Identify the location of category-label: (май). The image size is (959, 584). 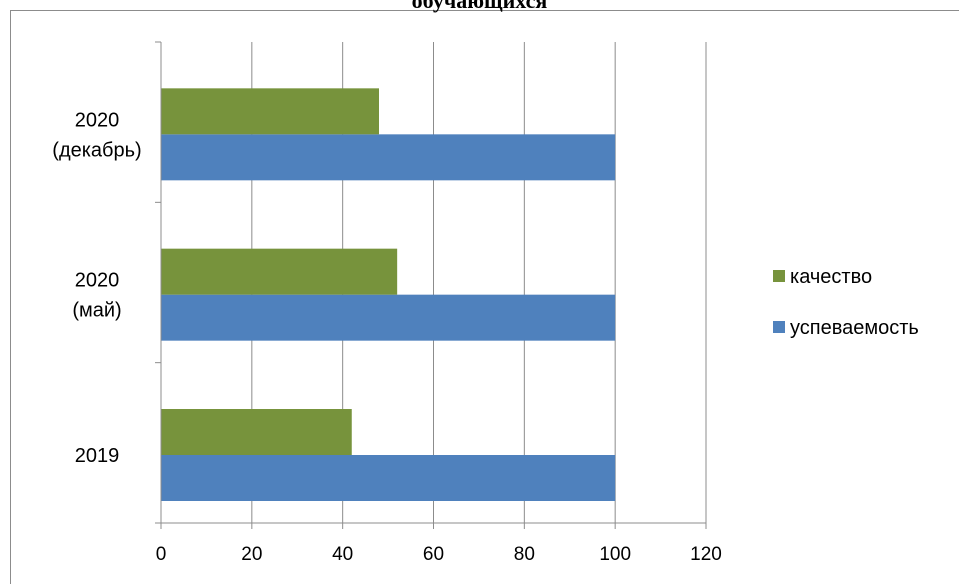
(96, 311).